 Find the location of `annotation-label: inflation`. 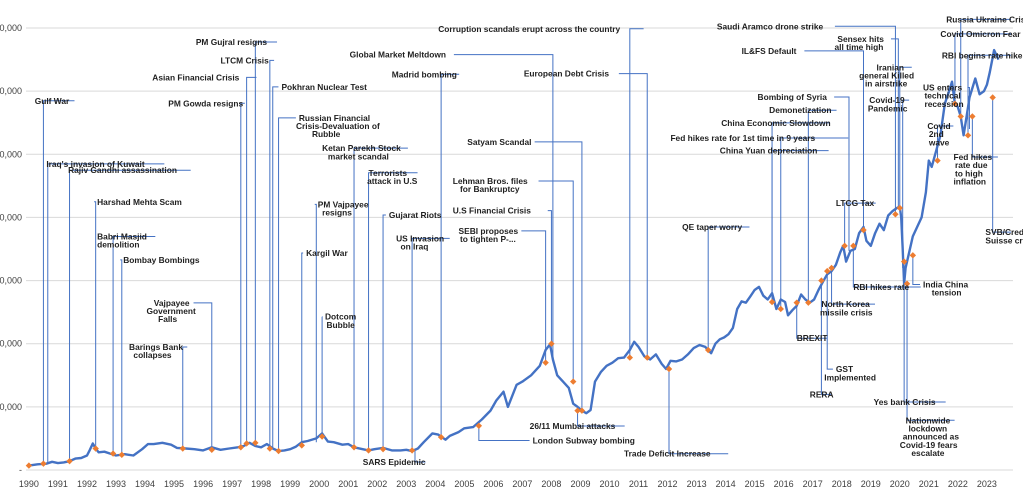

annotation-label: inflation is located at coordinates (969, 182).